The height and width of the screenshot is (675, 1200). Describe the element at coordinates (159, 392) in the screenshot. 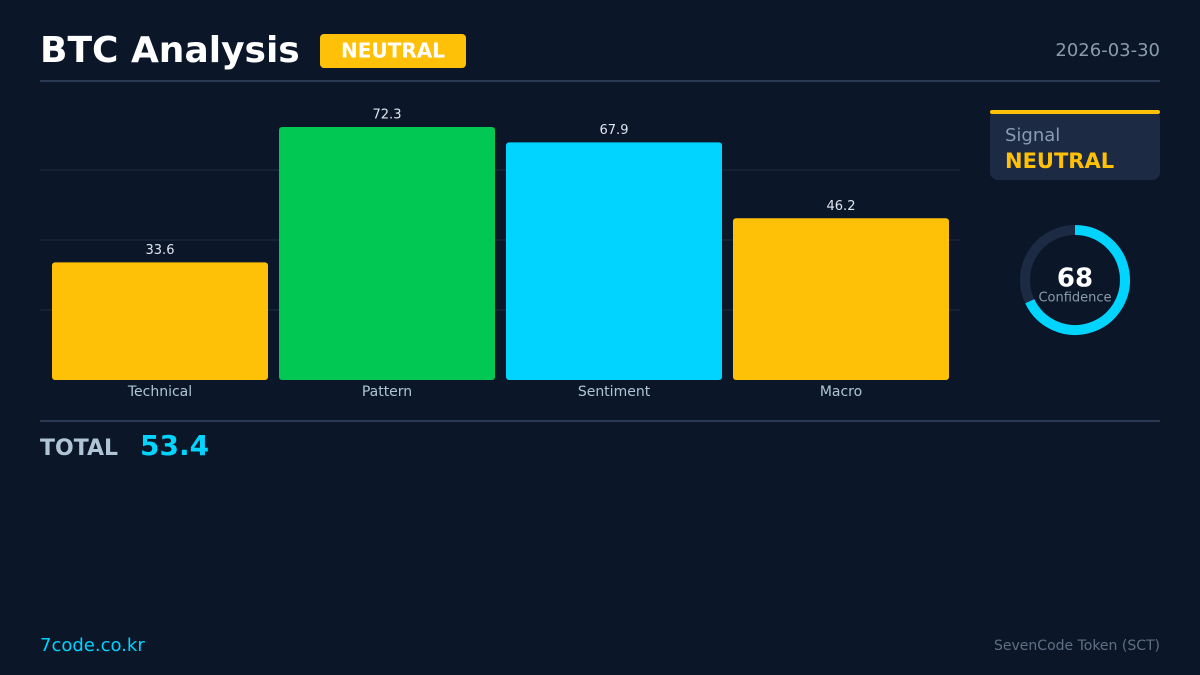

I see `x-tick-label: Technical` at that location.